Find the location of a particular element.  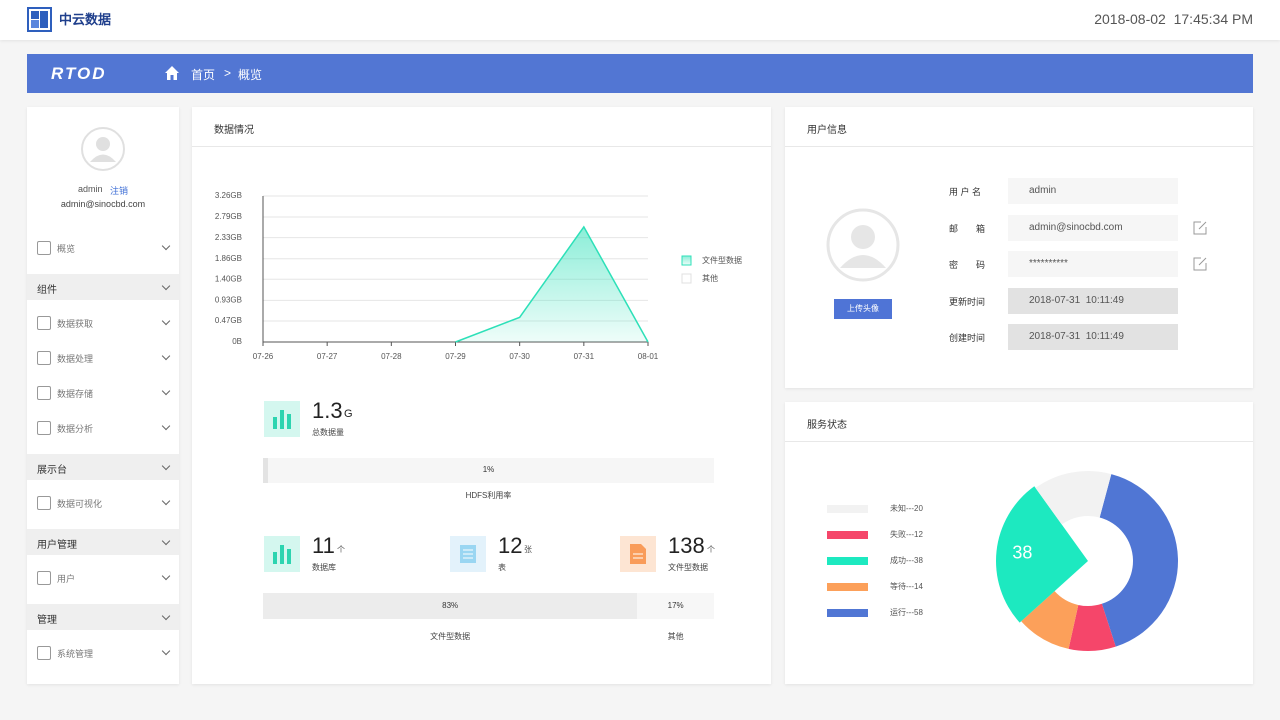

breadcrumb-home: 首页 is located at coordinates (203, 75).